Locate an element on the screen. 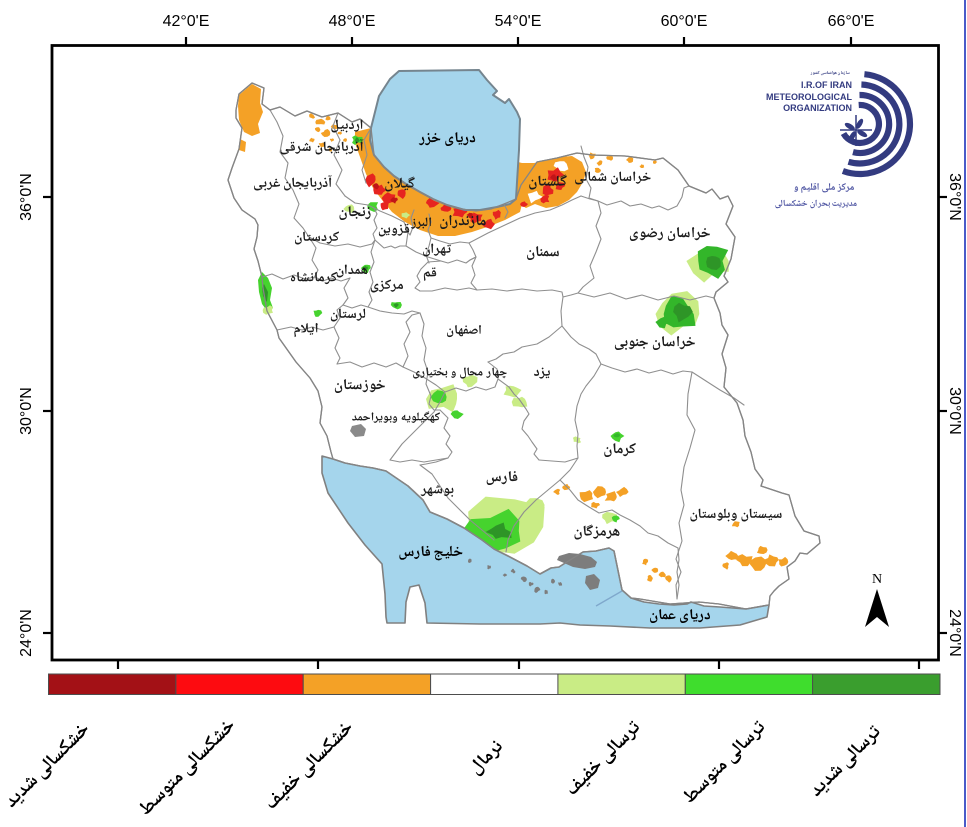 The height and width of the screenshot is (827, 967). svg-text: 60°0'E is located at coordinates (684, 21).